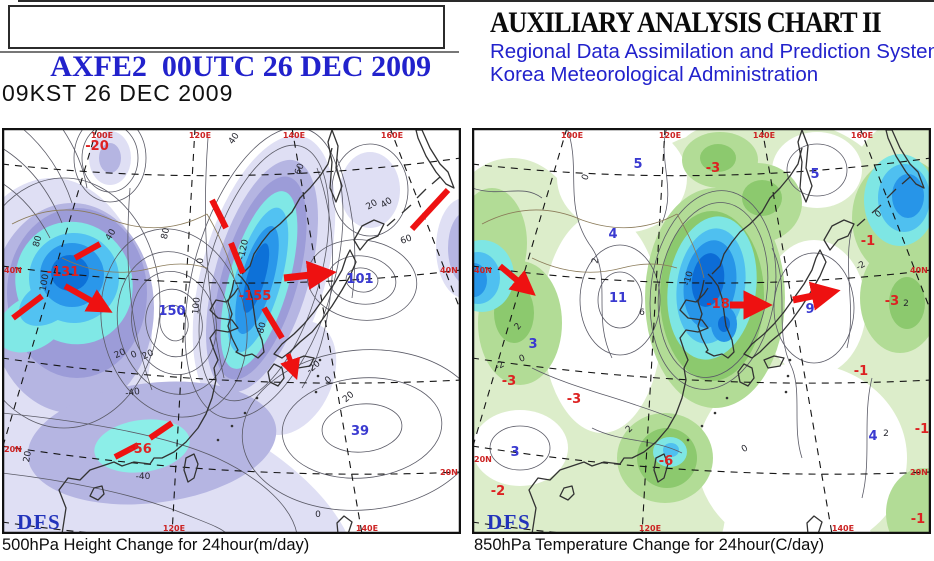 The width and height of the screenshot is (934, 561). What do you see at coordinates (118, 93) in the screenshot?
I see `issue-time-local: 09KST 26 DEC 2009` at bounding box center [118, 93].